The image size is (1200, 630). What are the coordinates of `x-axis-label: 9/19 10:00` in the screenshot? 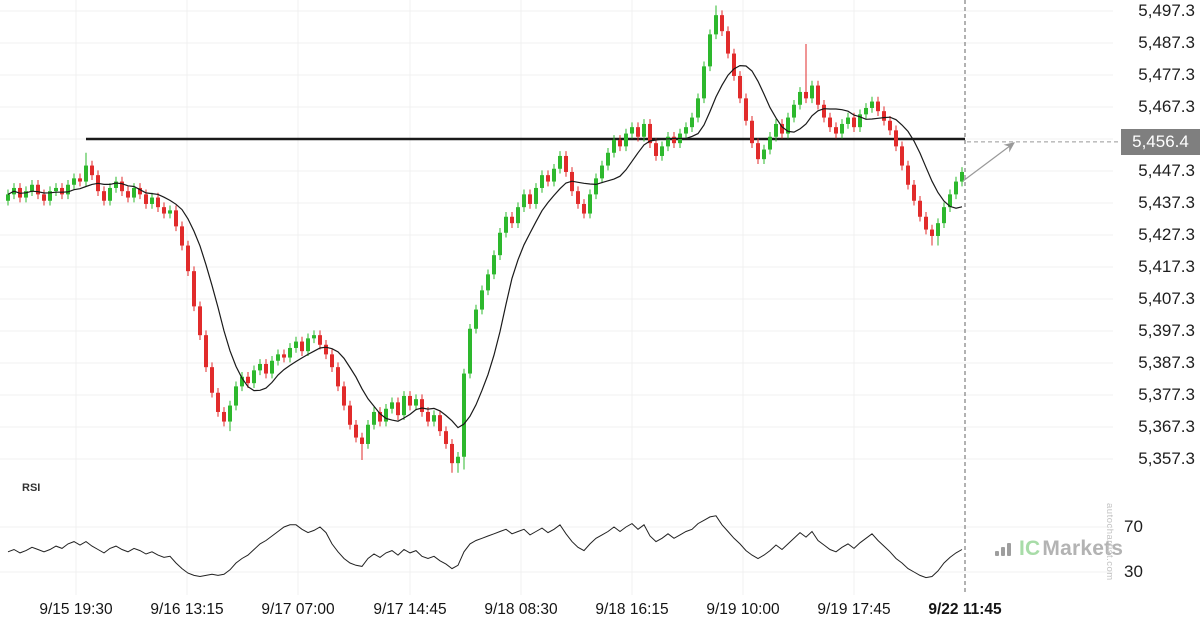 It's located at (743, 609).